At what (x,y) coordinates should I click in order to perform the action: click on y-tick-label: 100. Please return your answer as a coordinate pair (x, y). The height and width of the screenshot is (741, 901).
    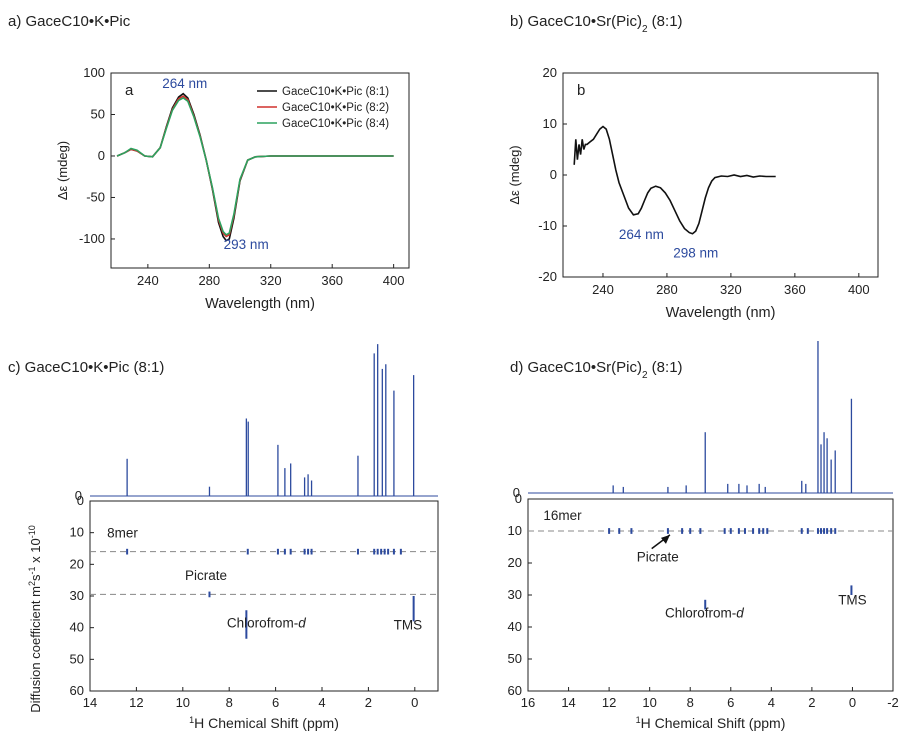
    Looking at the image, I should click on (94, 72).